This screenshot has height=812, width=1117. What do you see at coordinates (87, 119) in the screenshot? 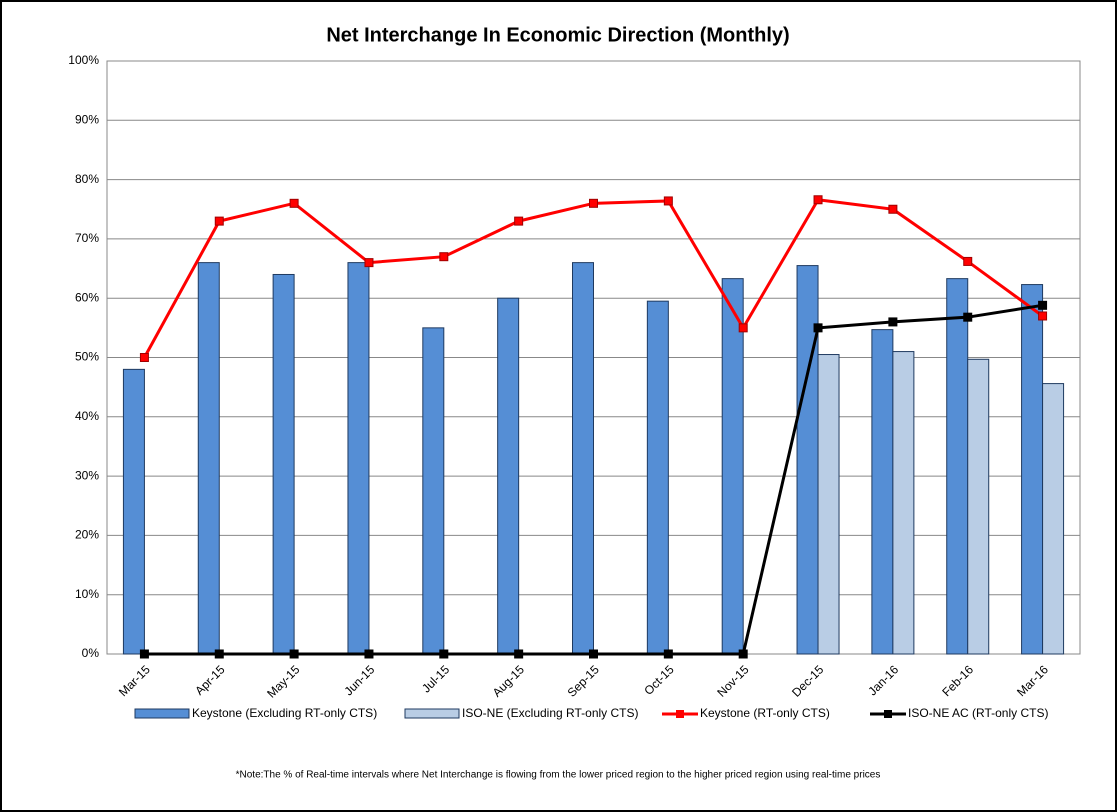
I see `y-tick-label: 90%` at bounding box center [87, 119].